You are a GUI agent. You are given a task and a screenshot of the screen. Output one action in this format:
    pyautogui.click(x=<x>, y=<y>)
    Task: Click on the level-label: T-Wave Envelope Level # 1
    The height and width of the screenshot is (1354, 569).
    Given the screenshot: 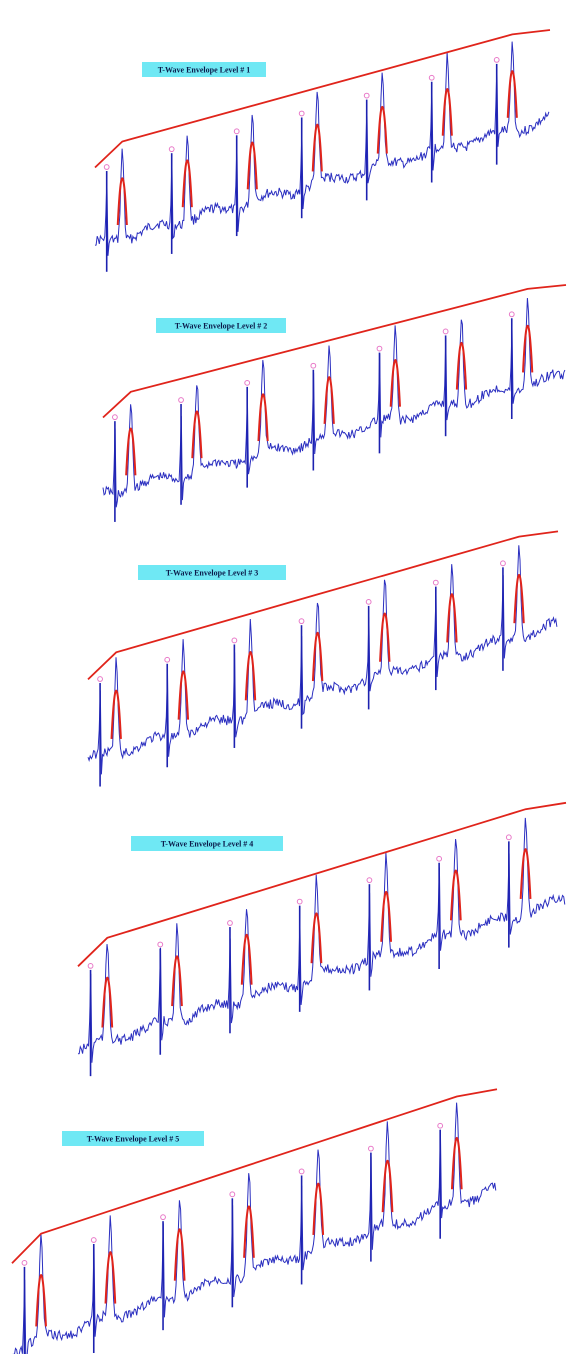 What is the action you would take?
    pyautogui.click(x=204, y=70)
    